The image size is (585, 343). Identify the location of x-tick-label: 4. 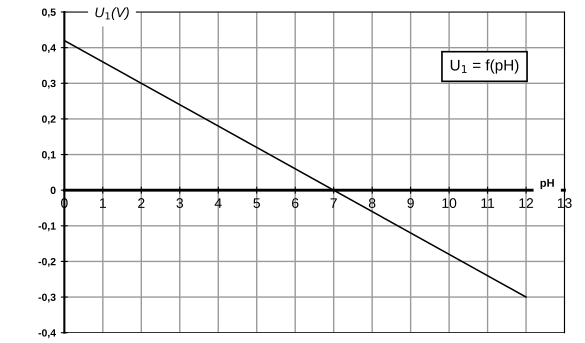
(218, 203).